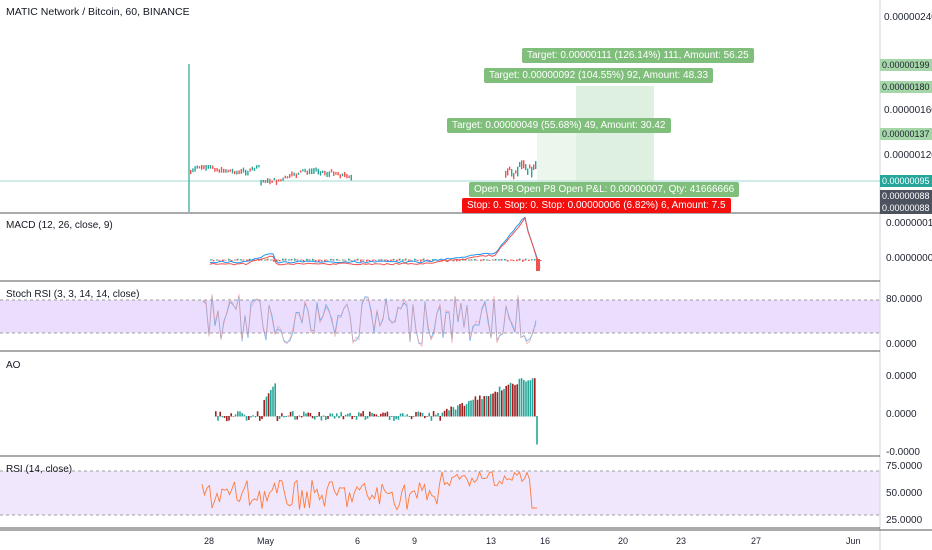 Image resolution: width=932 pixels, height=550 pixels. Describe the element at coordinates (440, 493) in the screenshot. I see `rsi-band` at that location.